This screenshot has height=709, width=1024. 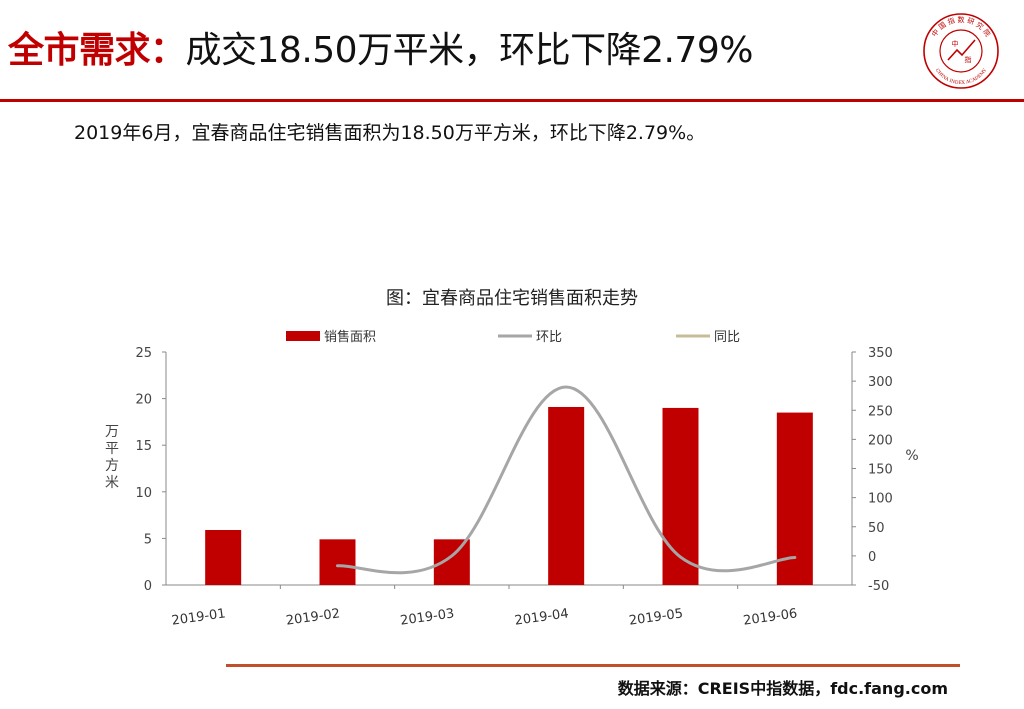 I want to click on logo-outer-ring, so click(x=961, y=51).